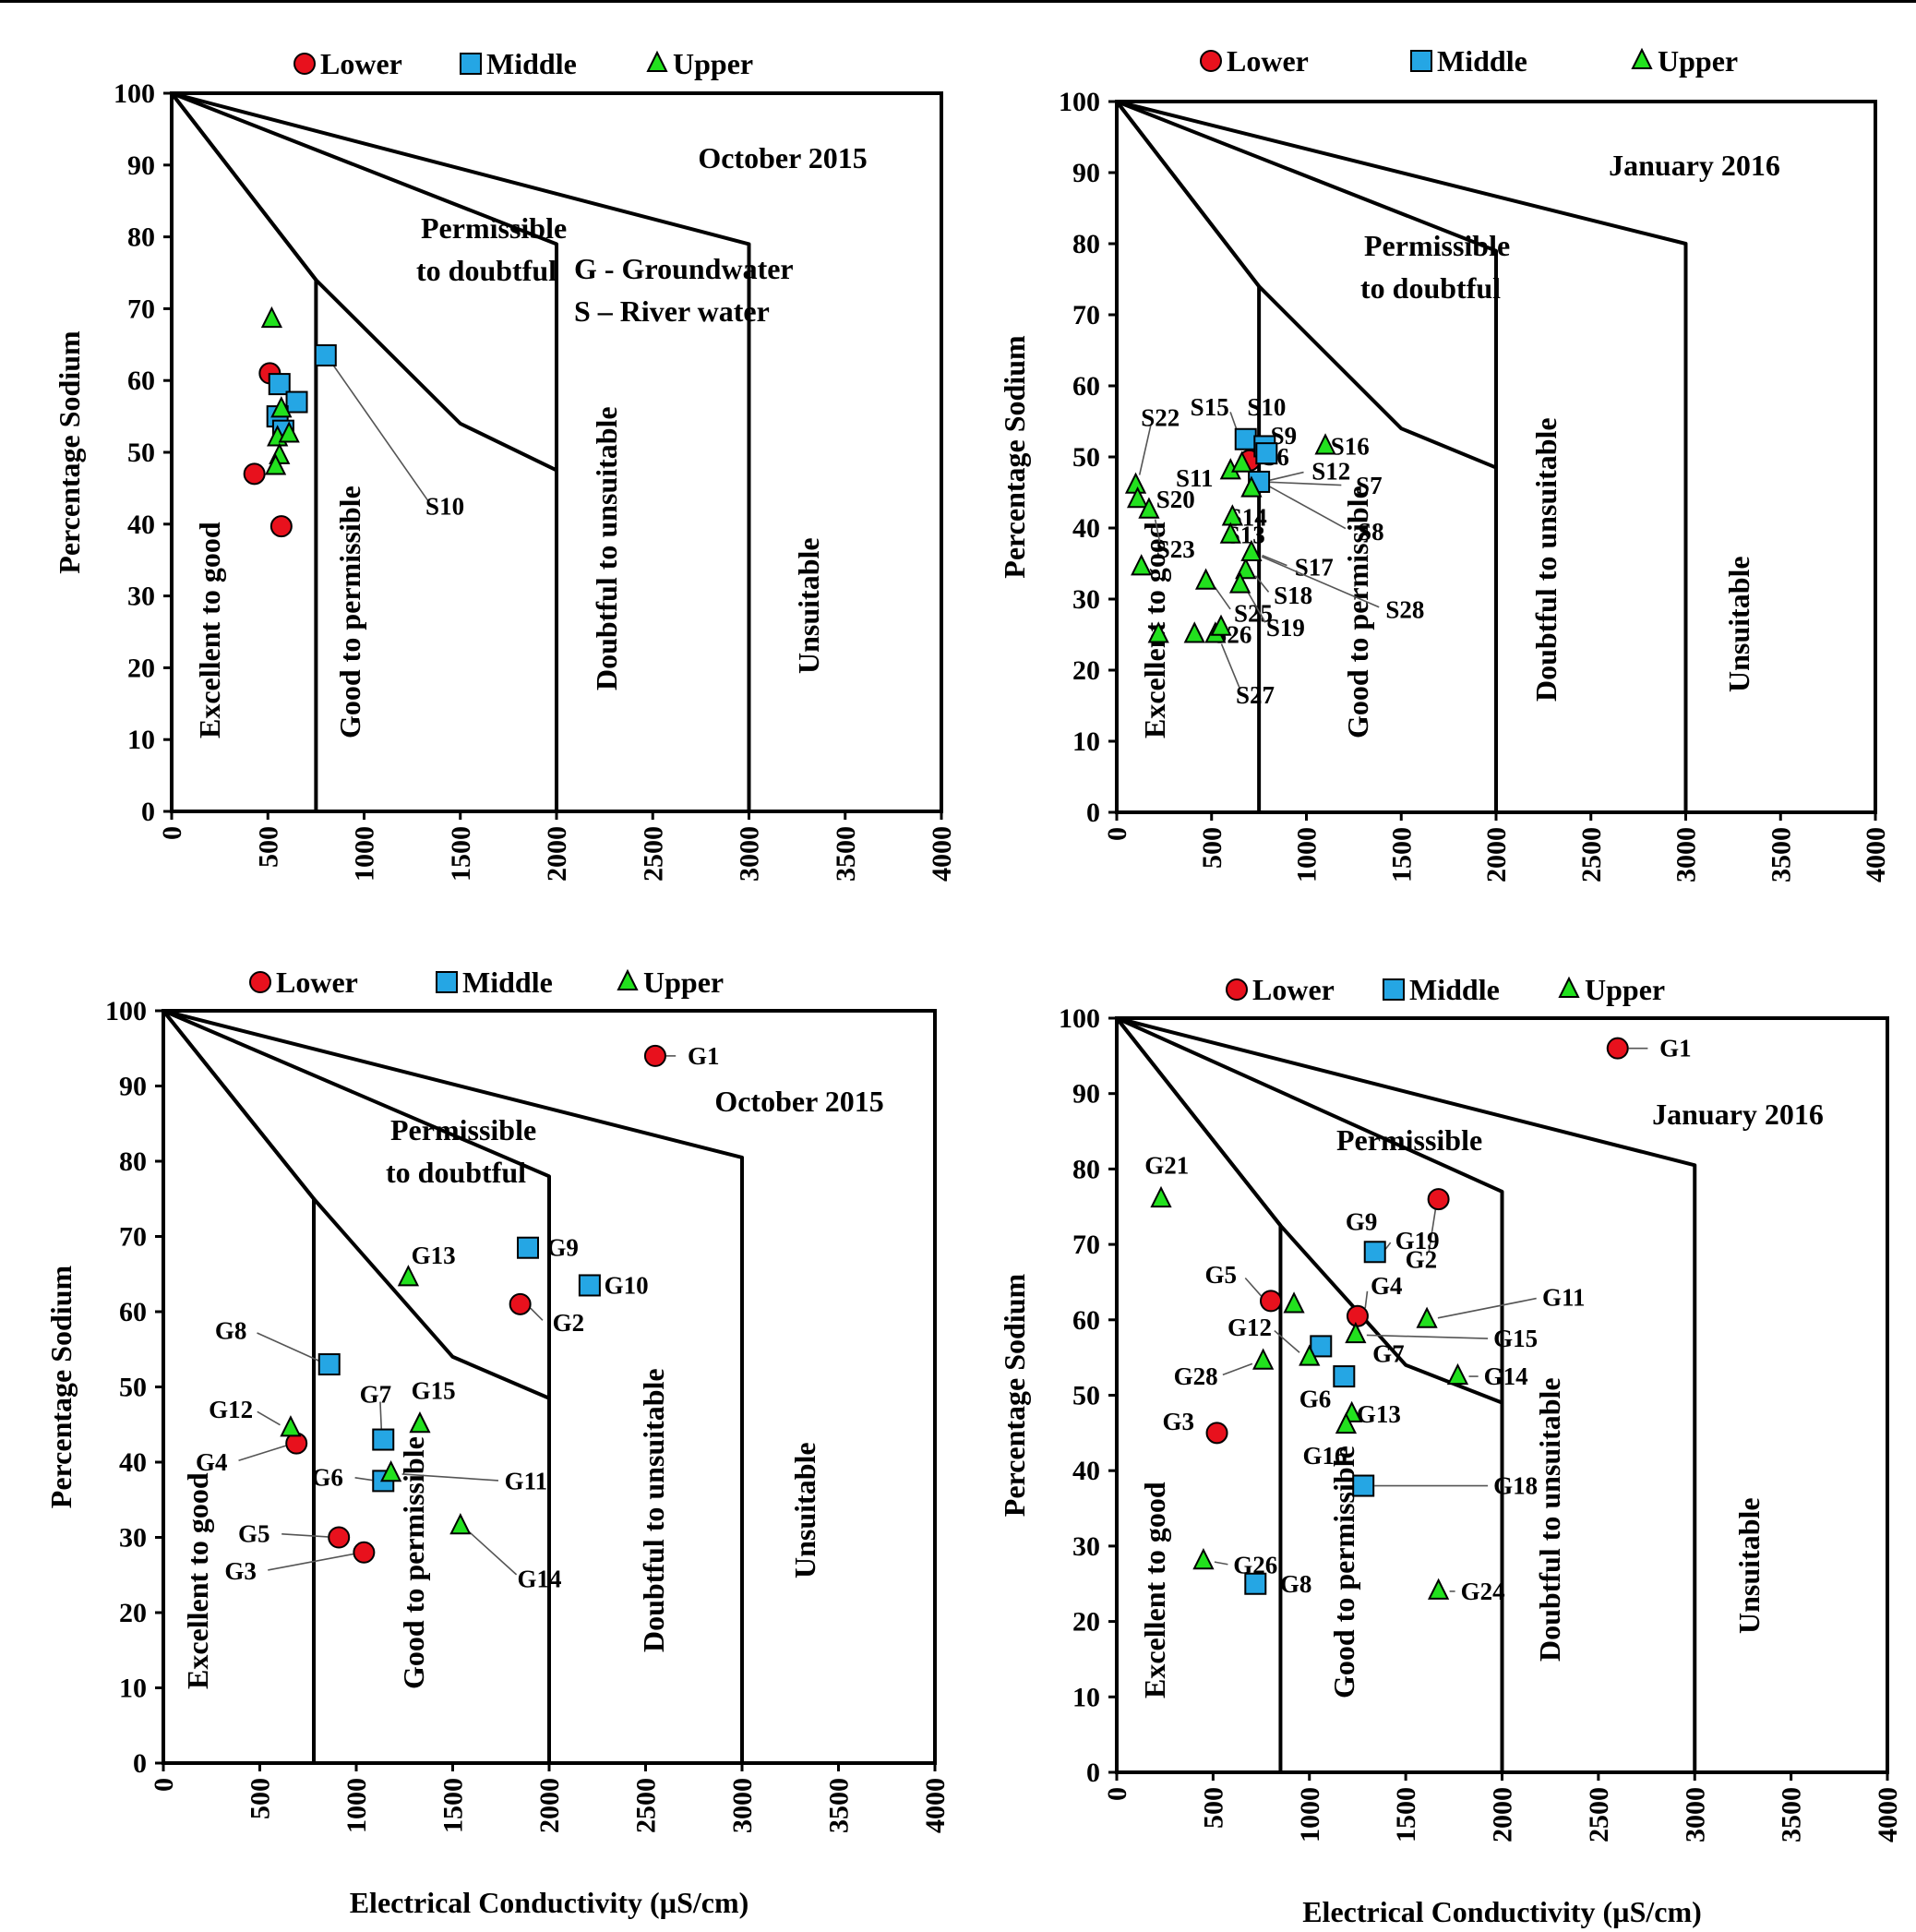 The height and width of the screenshot is (1932, 1916). I want to click on x-tick-label: 1000, so click(1307, 854).